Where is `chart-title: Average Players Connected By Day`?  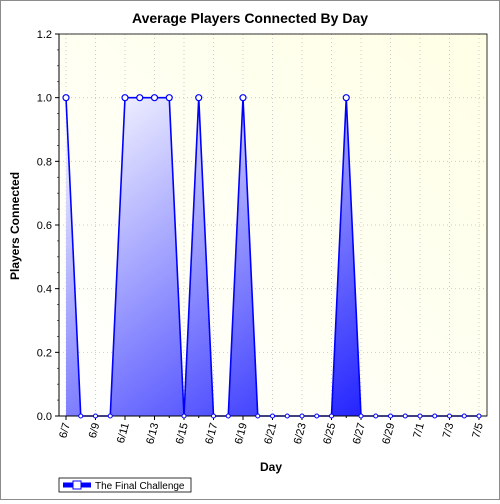 chart-title: Average Players Connected By Day is located at coordinates (250, 18).